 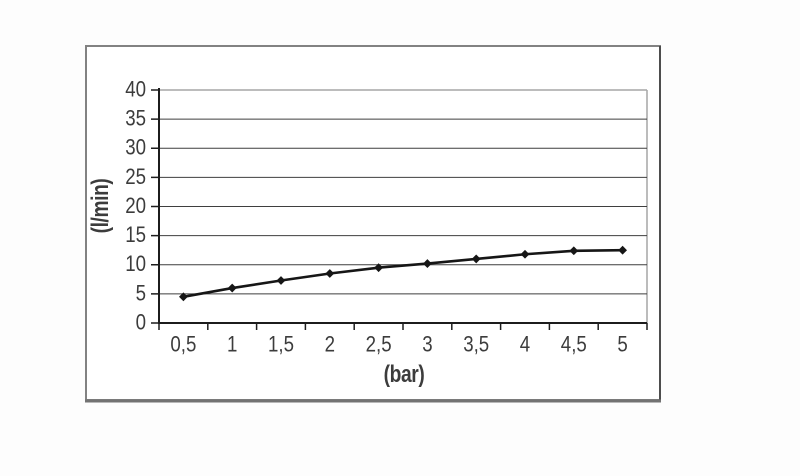 What do you see at coordinates (135, 178) in the screenshot?
I see `y-tick-label: 25` at bounding box center [135, 178].